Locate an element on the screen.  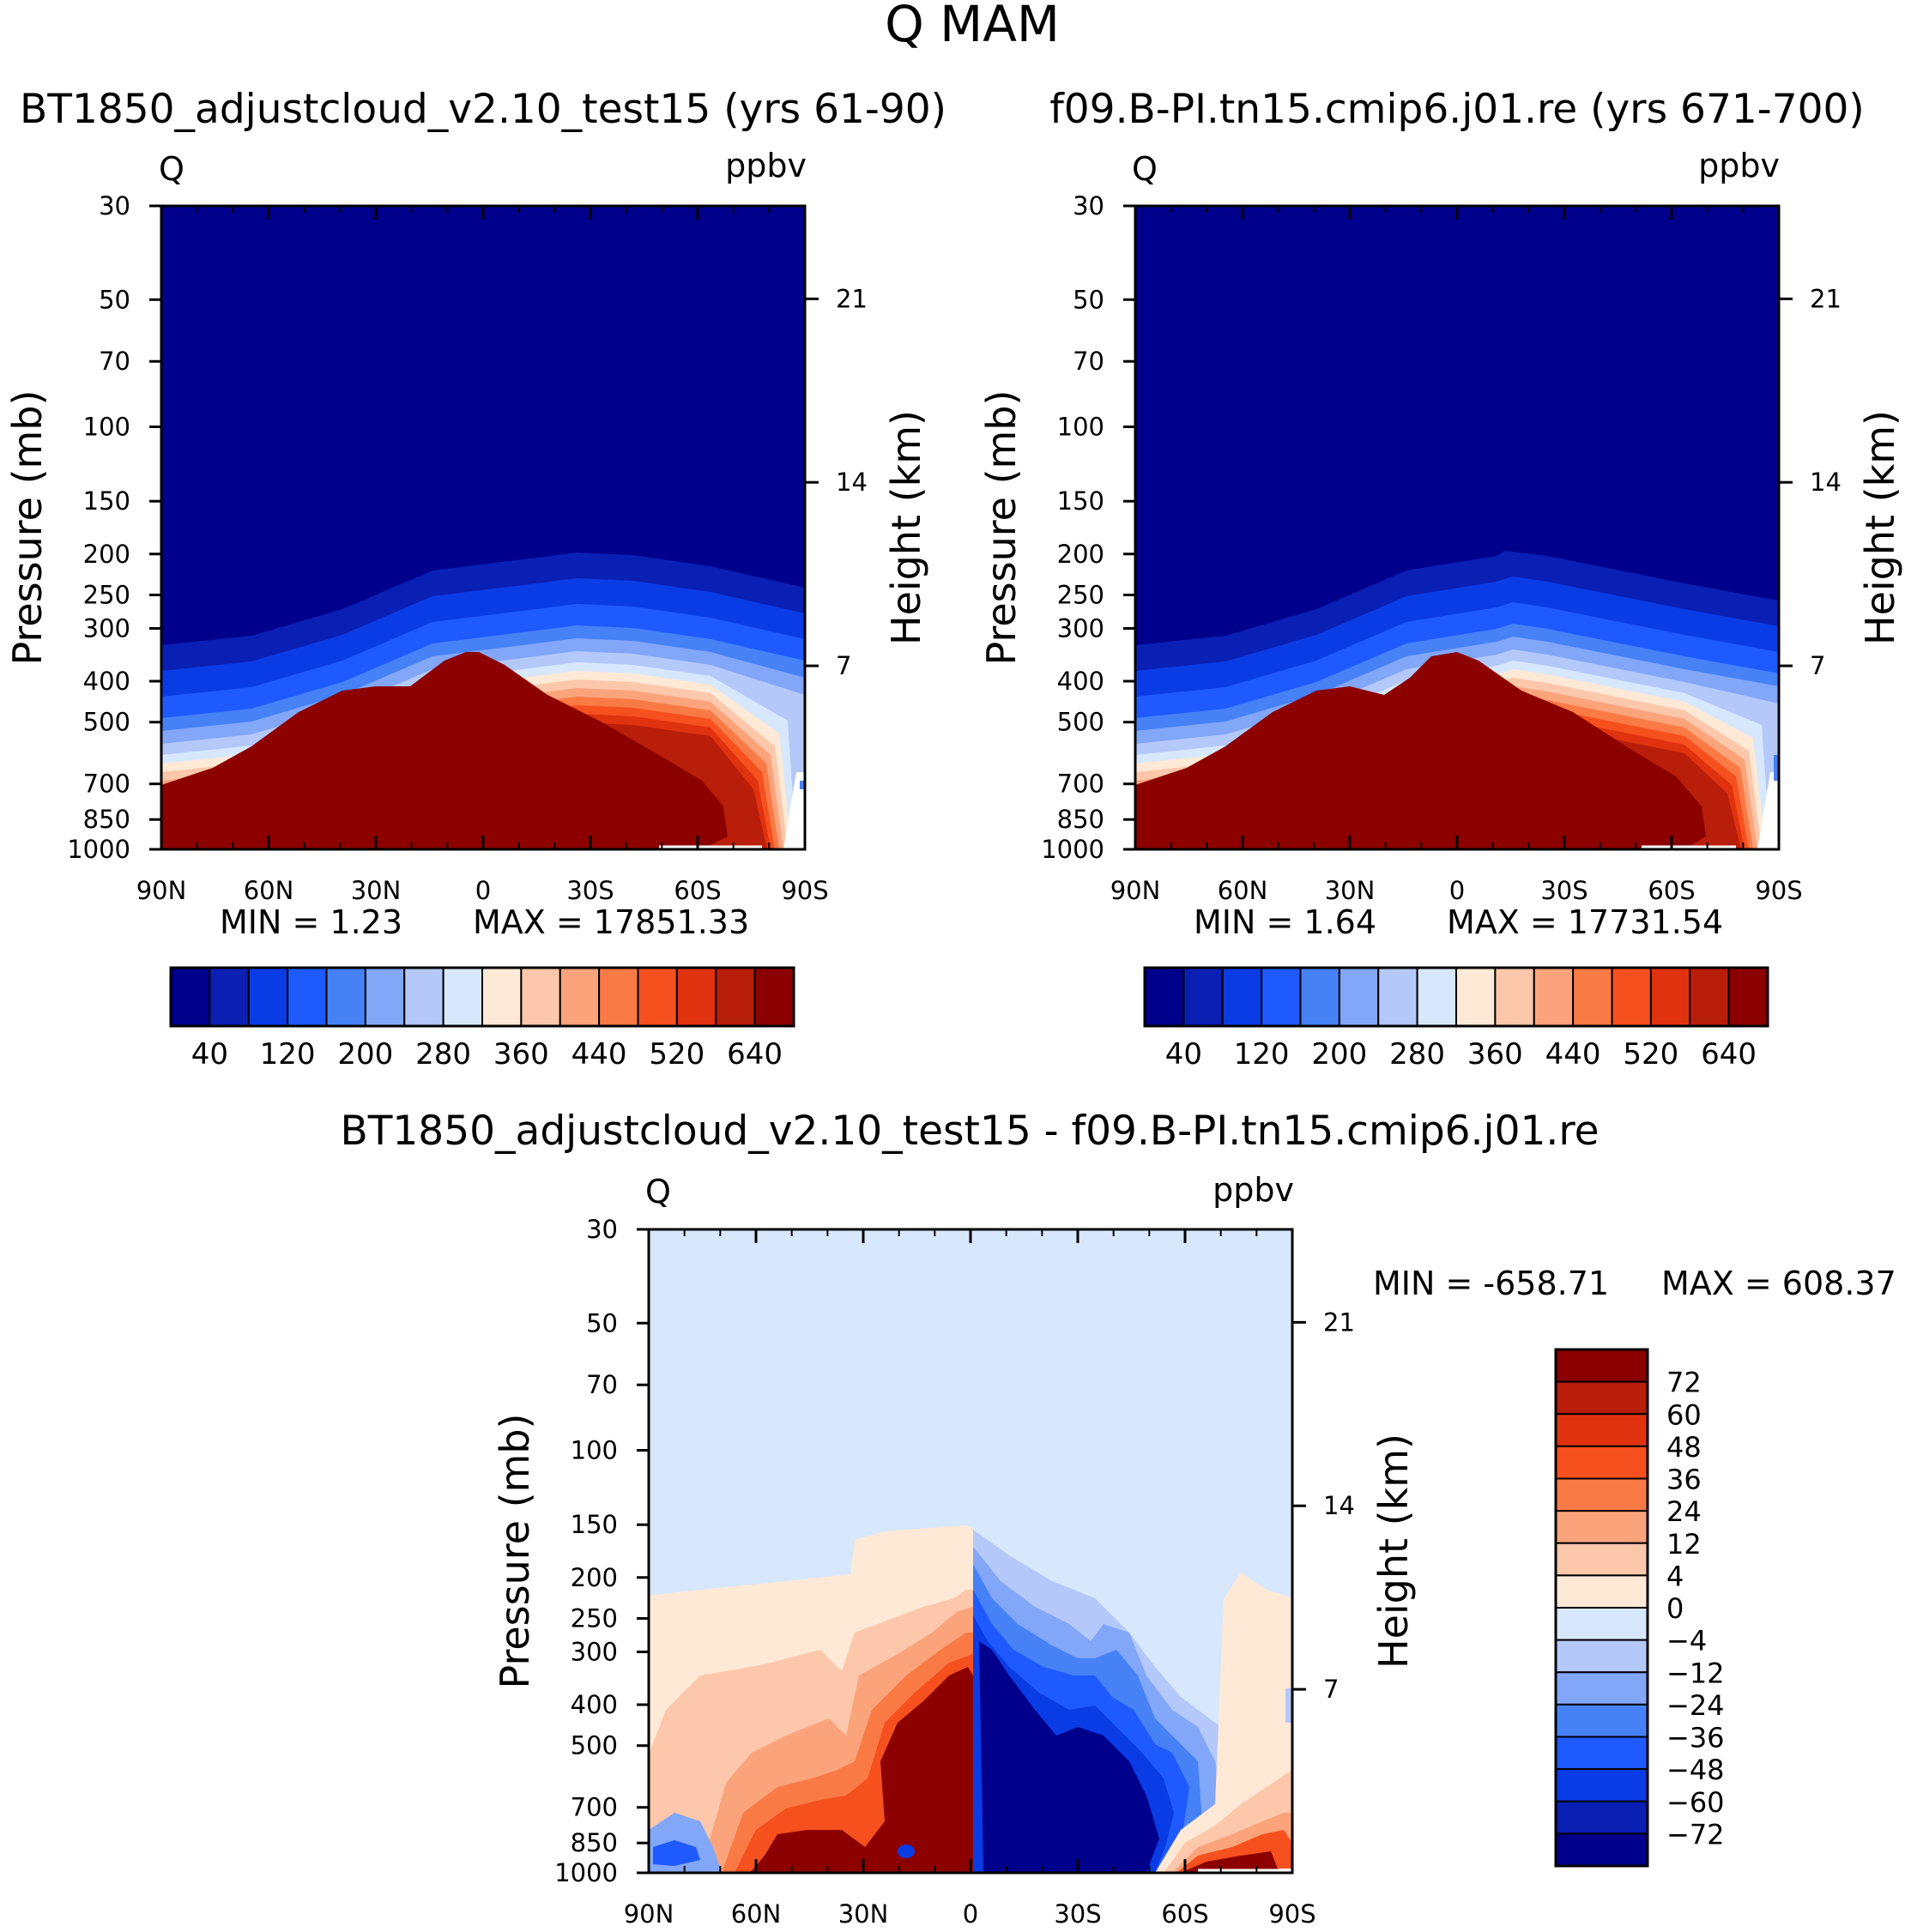
y-tick-label: 250 is located at coordinates (594, 1618).